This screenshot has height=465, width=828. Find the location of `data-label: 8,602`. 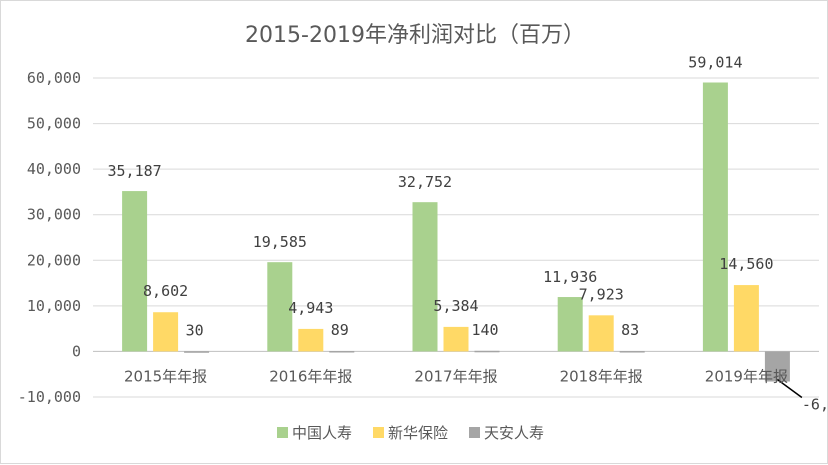

data-label: 8,602 is located at coordinates (165, 291).